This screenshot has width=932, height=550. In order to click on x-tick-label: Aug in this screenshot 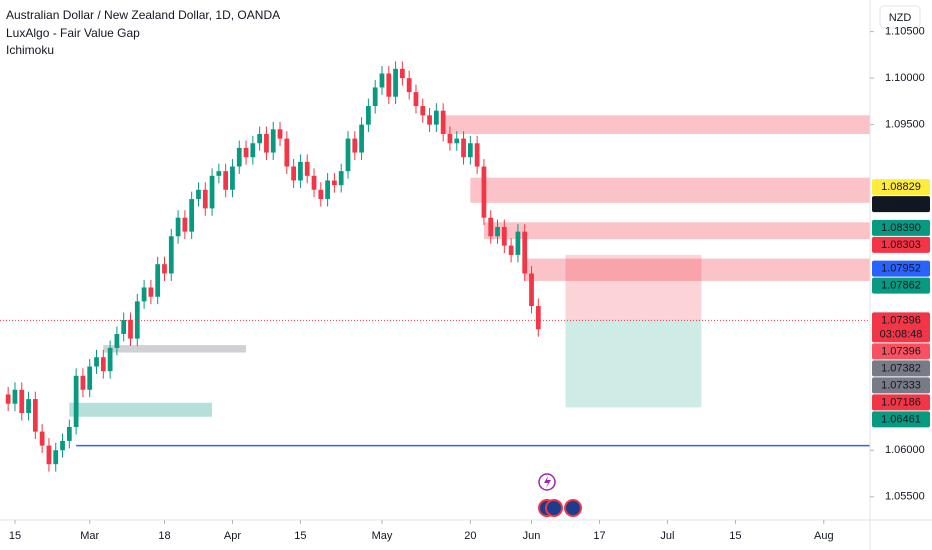, I will do `click(824, 536)`.